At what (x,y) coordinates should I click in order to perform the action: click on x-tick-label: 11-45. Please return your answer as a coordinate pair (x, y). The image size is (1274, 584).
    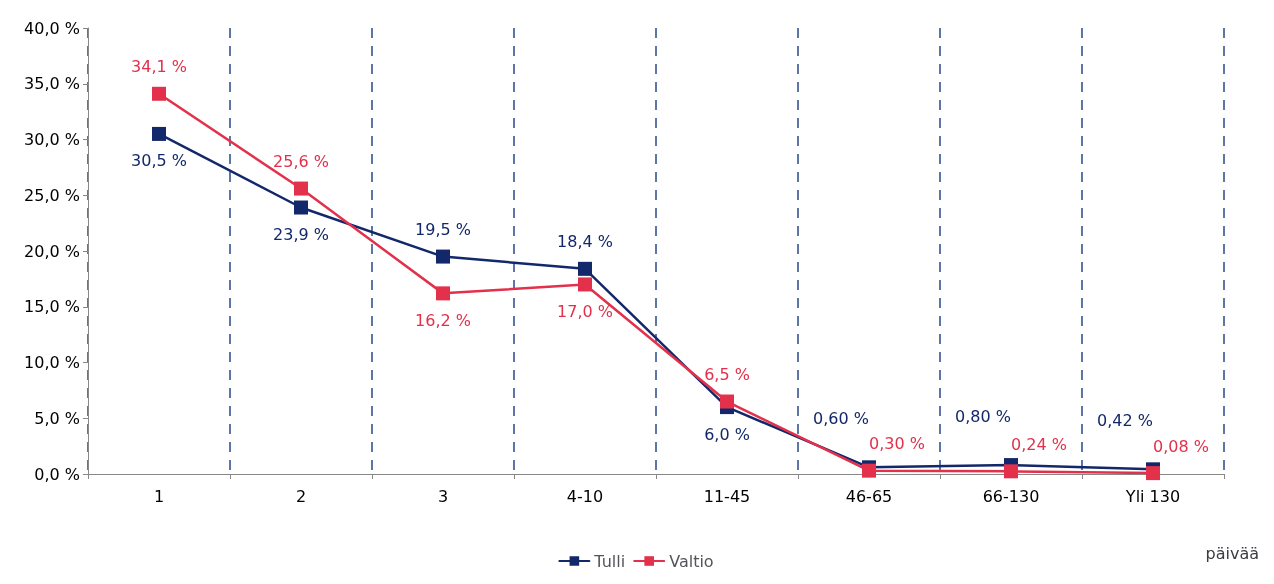
    Looking at the image, I should click on (727, 496).